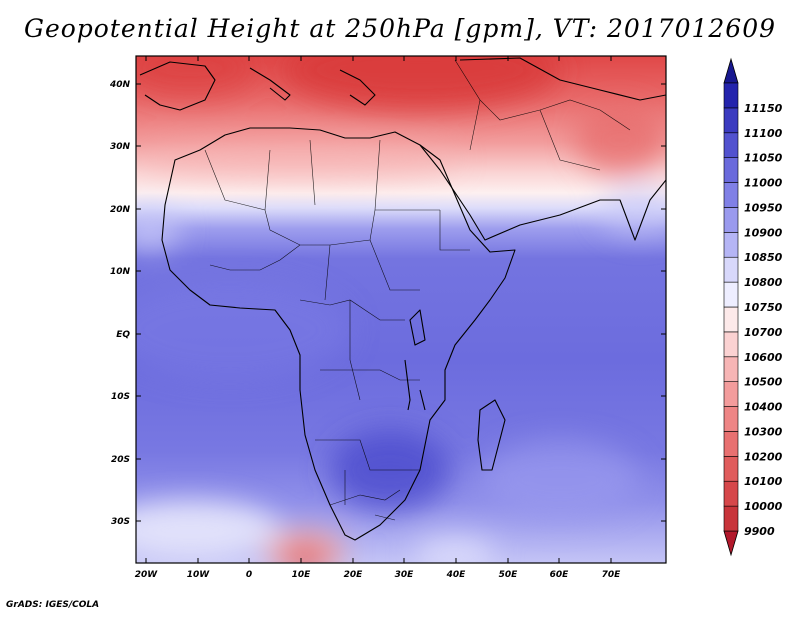  Describe the element at coordinates (120, 85) in the screenshot. I see `lat-label: 40N` at that location.